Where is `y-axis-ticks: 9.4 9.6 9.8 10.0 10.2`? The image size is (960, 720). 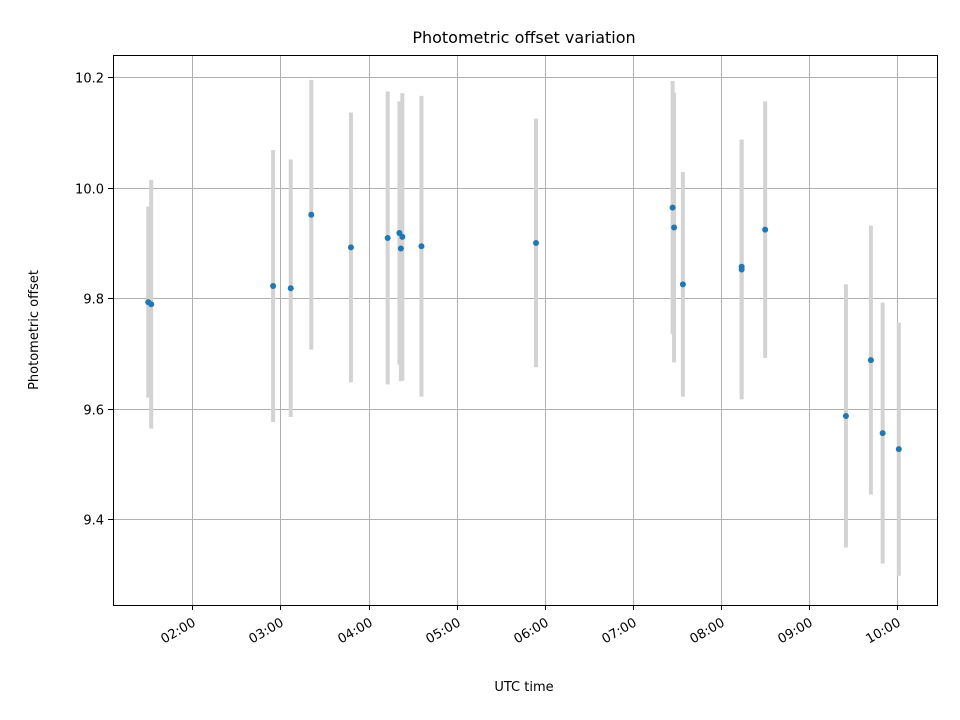
y-axis-ticks: 9.4 9.6 9.8 10.0 10.2 is located at coordinates (94, 300).